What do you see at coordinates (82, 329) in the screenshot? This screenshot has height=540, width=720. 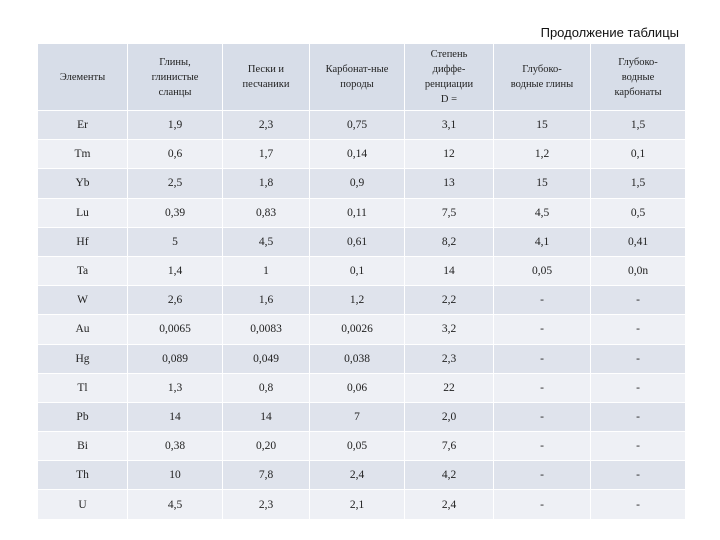 I see `element-symbol-cell: Au` at bounding box center [82, 329].